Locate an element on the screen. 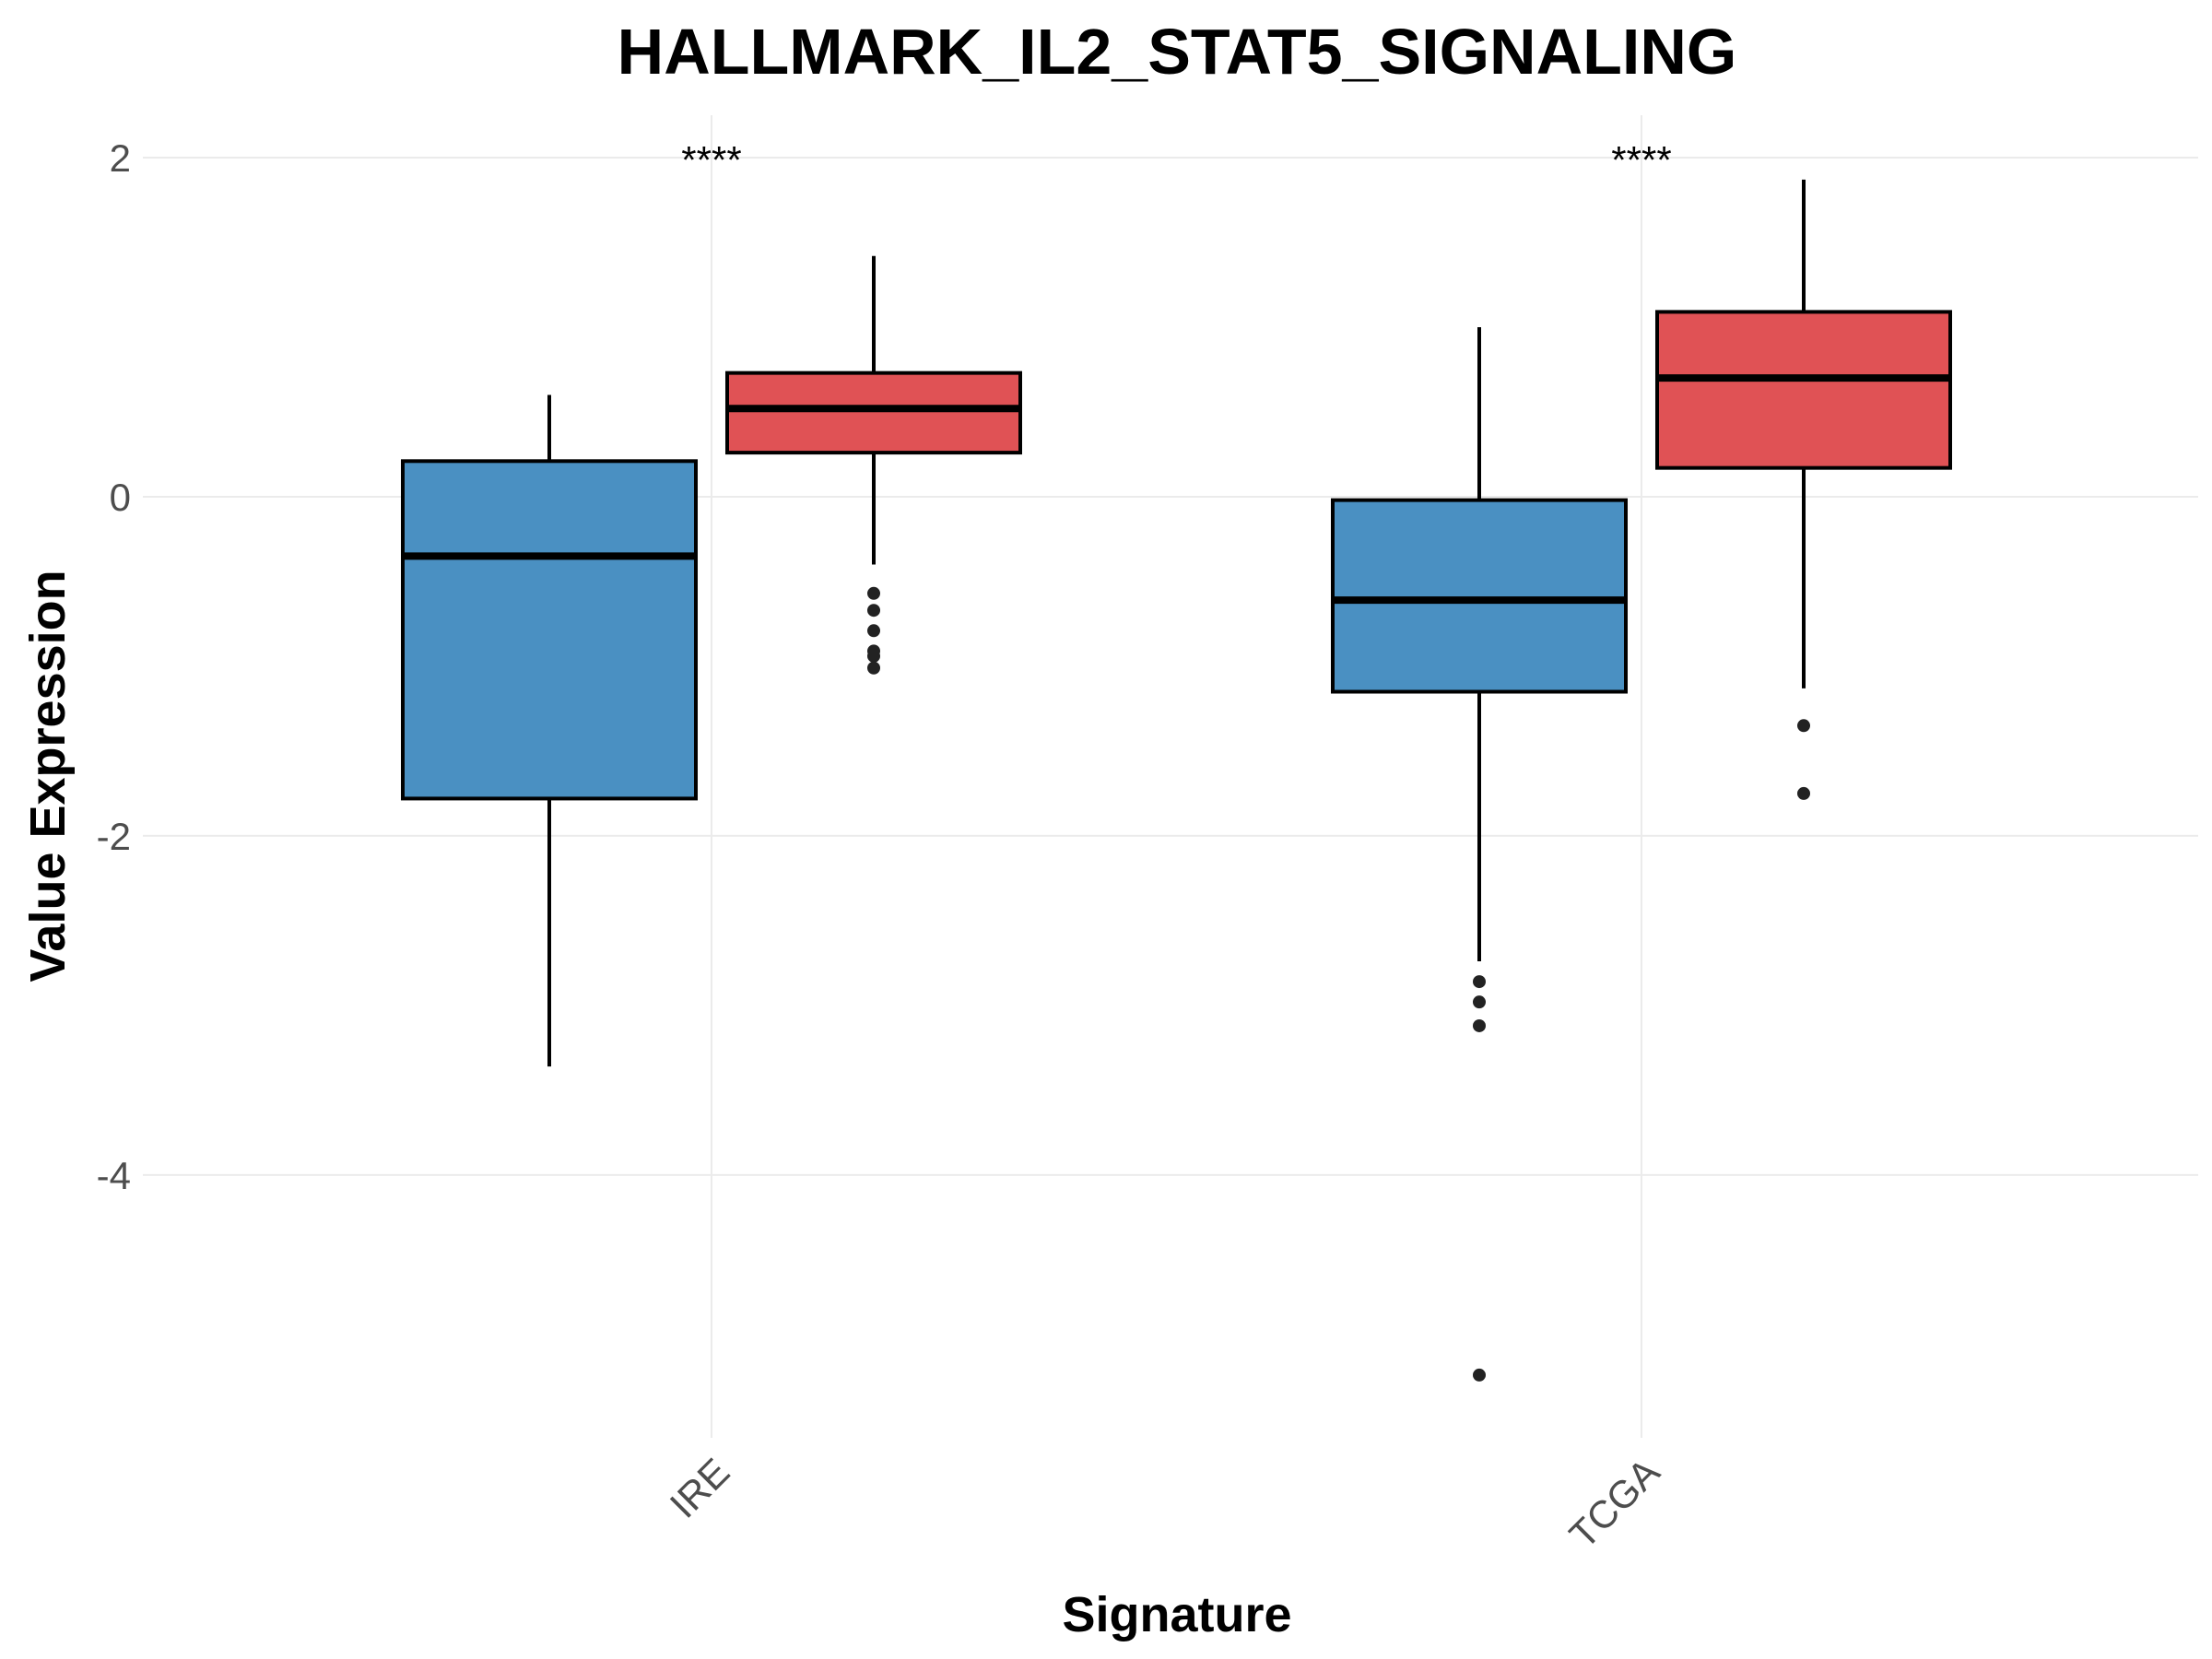  y-tick-label: 0 is located at coordinates (120, 497).